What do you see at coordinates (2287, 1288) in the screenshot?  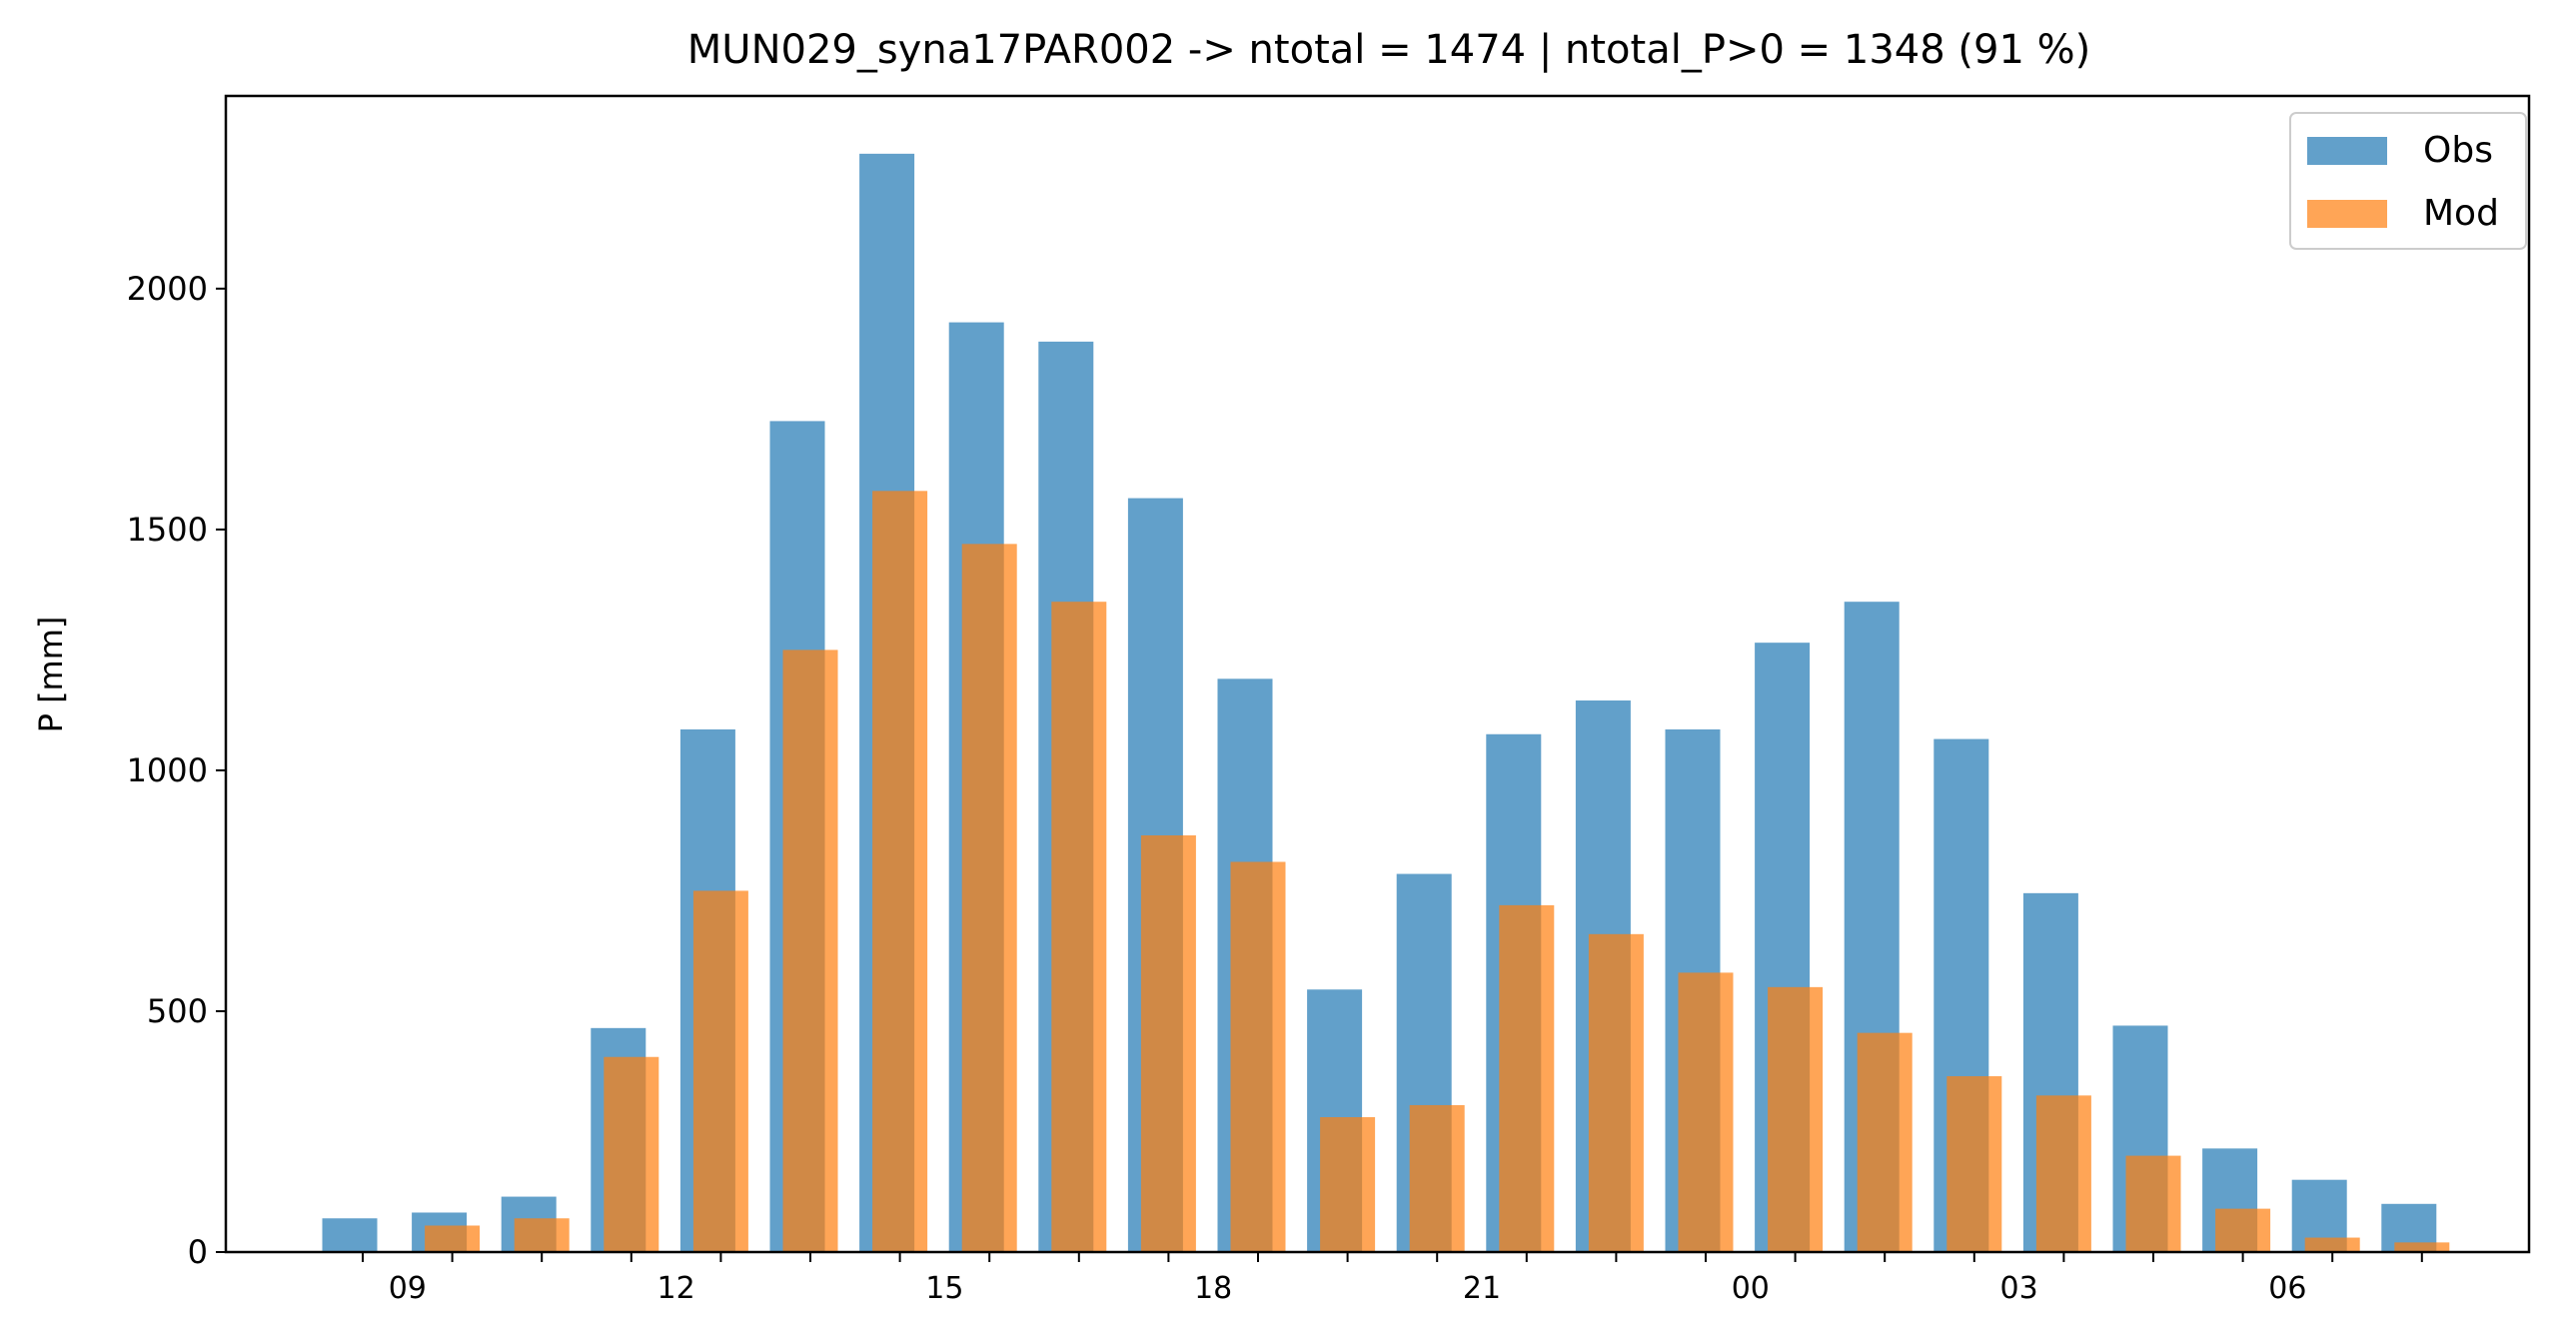 I see `x-tick-label: 06` at bounding box center [2287, 1288].